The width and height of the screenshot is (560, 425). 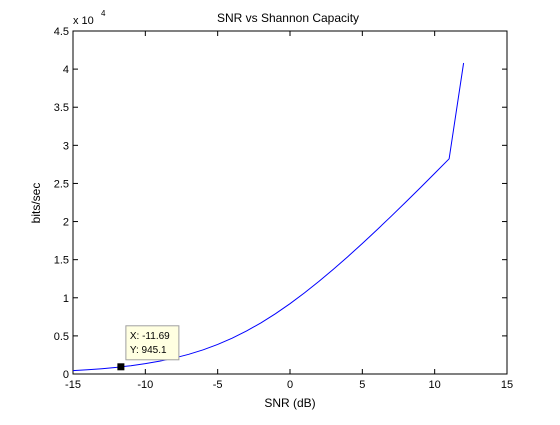 I want to click on x-tick-label: 5, so click(x=362, y=385).